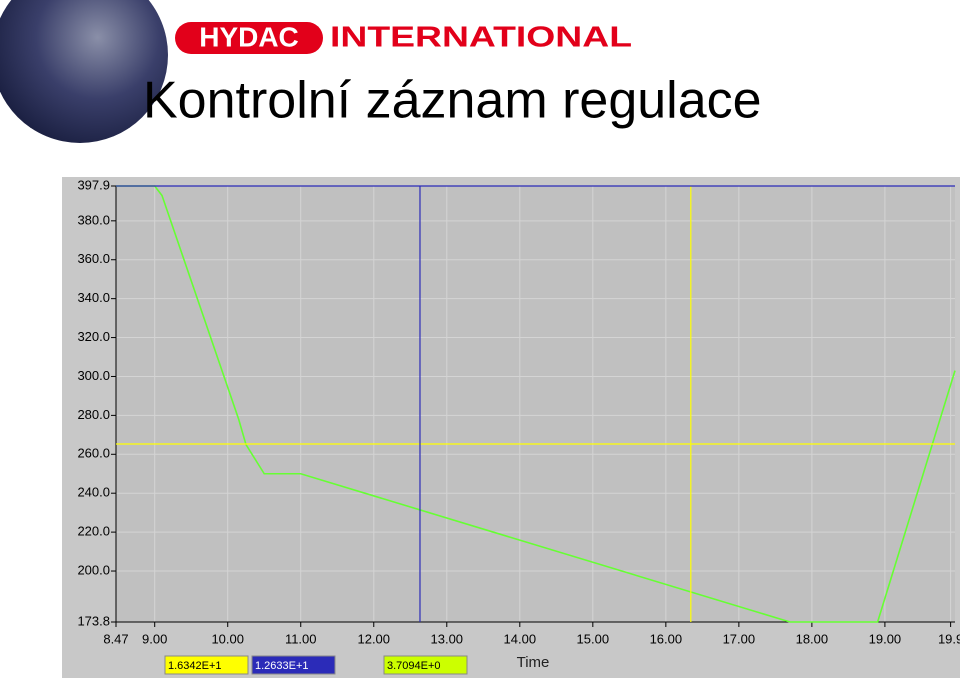 This screenshot has width=960, height=683. I want to click on x-tick-label: 11.00, so click(301, 638).